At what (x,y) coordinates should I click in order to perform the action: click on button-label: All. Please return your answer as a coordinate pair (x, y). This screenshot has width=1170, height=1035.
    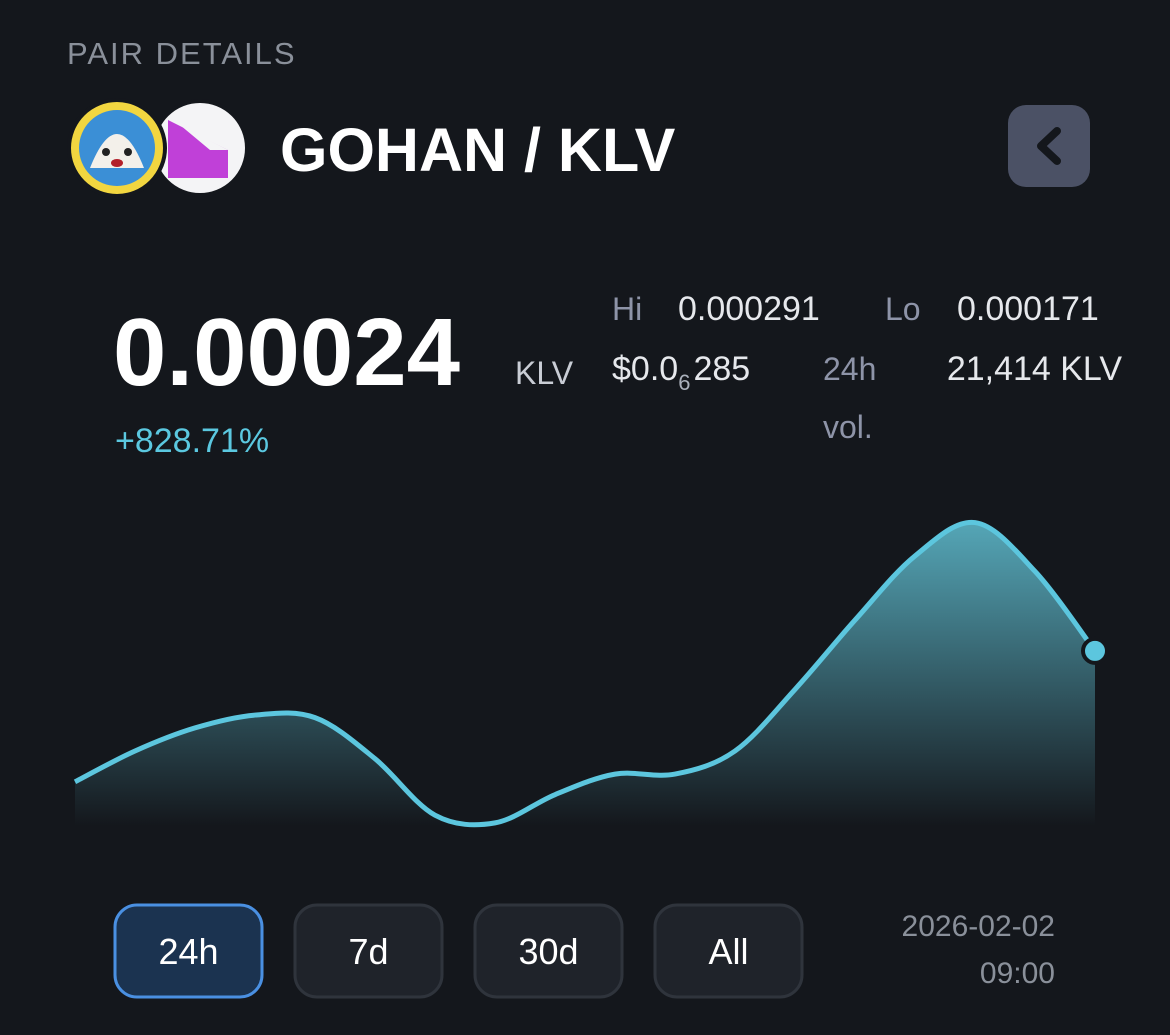
    Looking at the image, I should click on (728, 951).